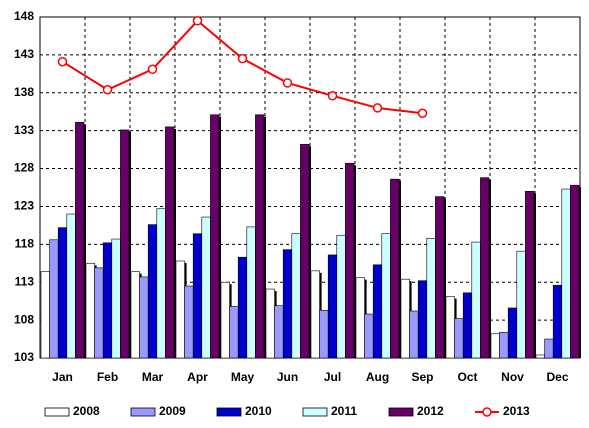  Describe the element at coordinates (24, 92) in the screenshot. I see `y-tick-label: 138` at that location.